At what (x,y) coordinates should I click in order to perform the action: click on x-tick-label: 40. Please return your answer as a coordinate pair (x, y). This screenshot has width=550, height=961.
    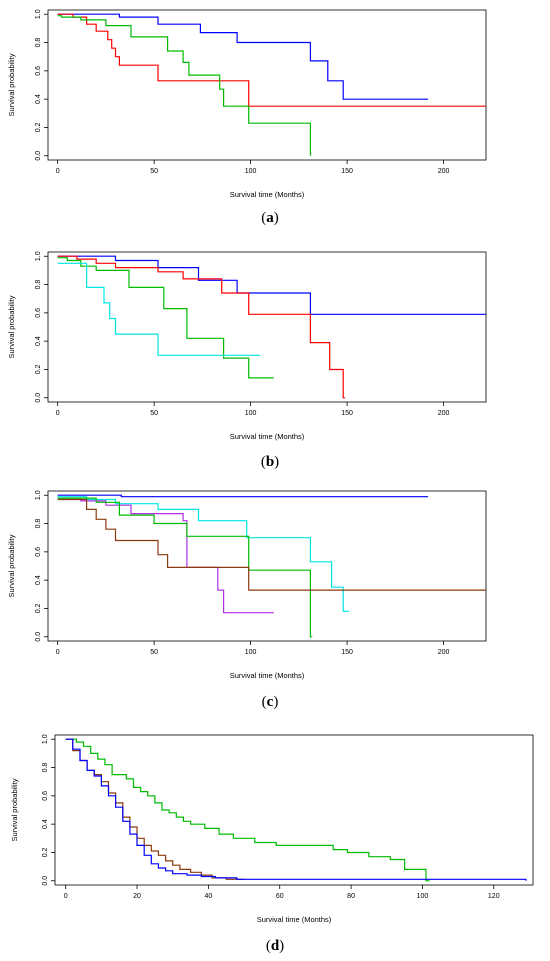
    Looking at the image, I should click on (208, 896).